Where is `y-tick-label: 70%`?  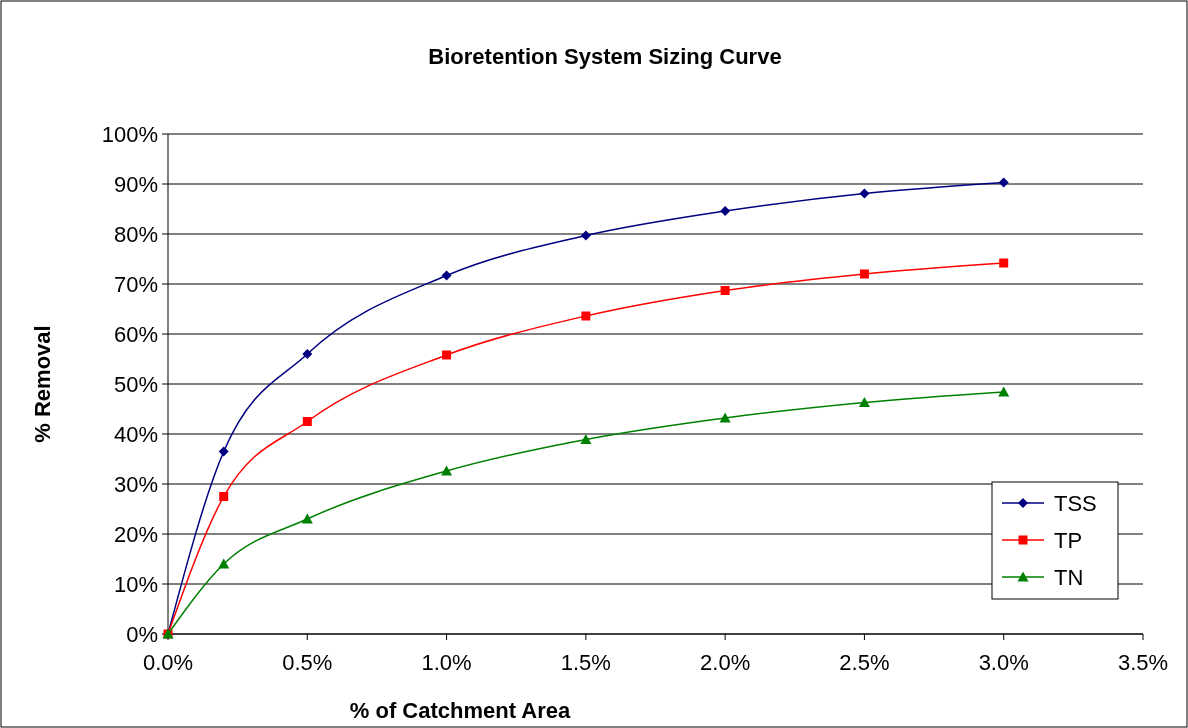
y-tick-label: 70% is located at coordinates (135, 284).